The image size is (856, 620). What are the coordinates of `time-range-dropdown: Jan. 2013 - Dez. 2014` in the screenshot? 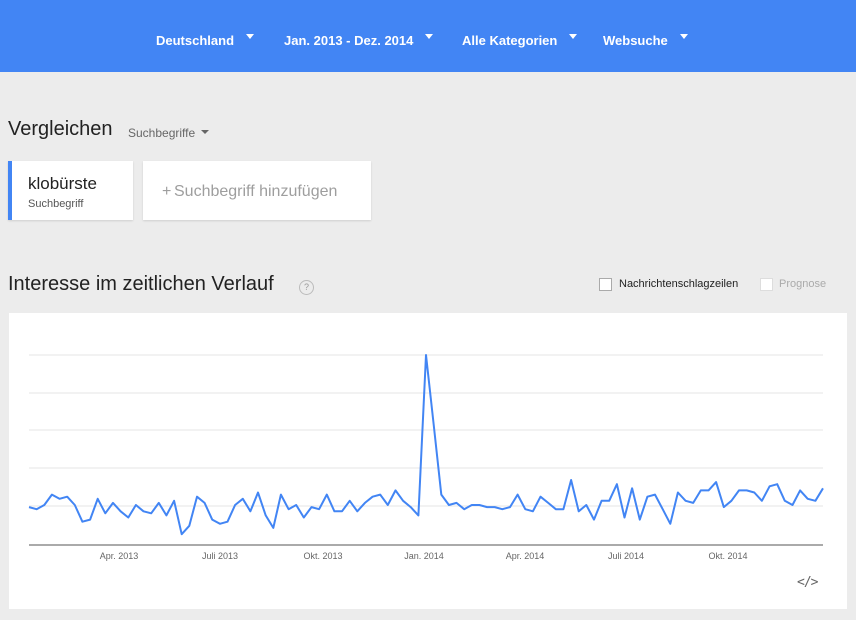 It's located at (359, 36).